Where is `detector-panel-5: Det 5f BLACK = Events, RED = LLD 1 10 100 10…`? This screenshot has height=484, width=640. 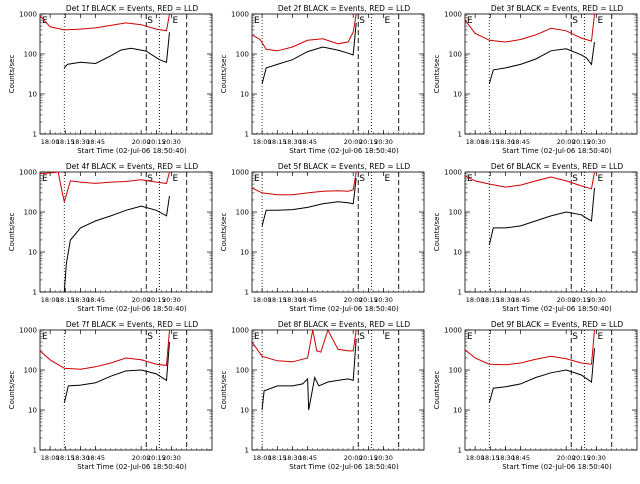 detector-panel-5: Det 5f BLACK = Events, RED = LLD 1 10 100 10… is located at coordinates (322, 237).